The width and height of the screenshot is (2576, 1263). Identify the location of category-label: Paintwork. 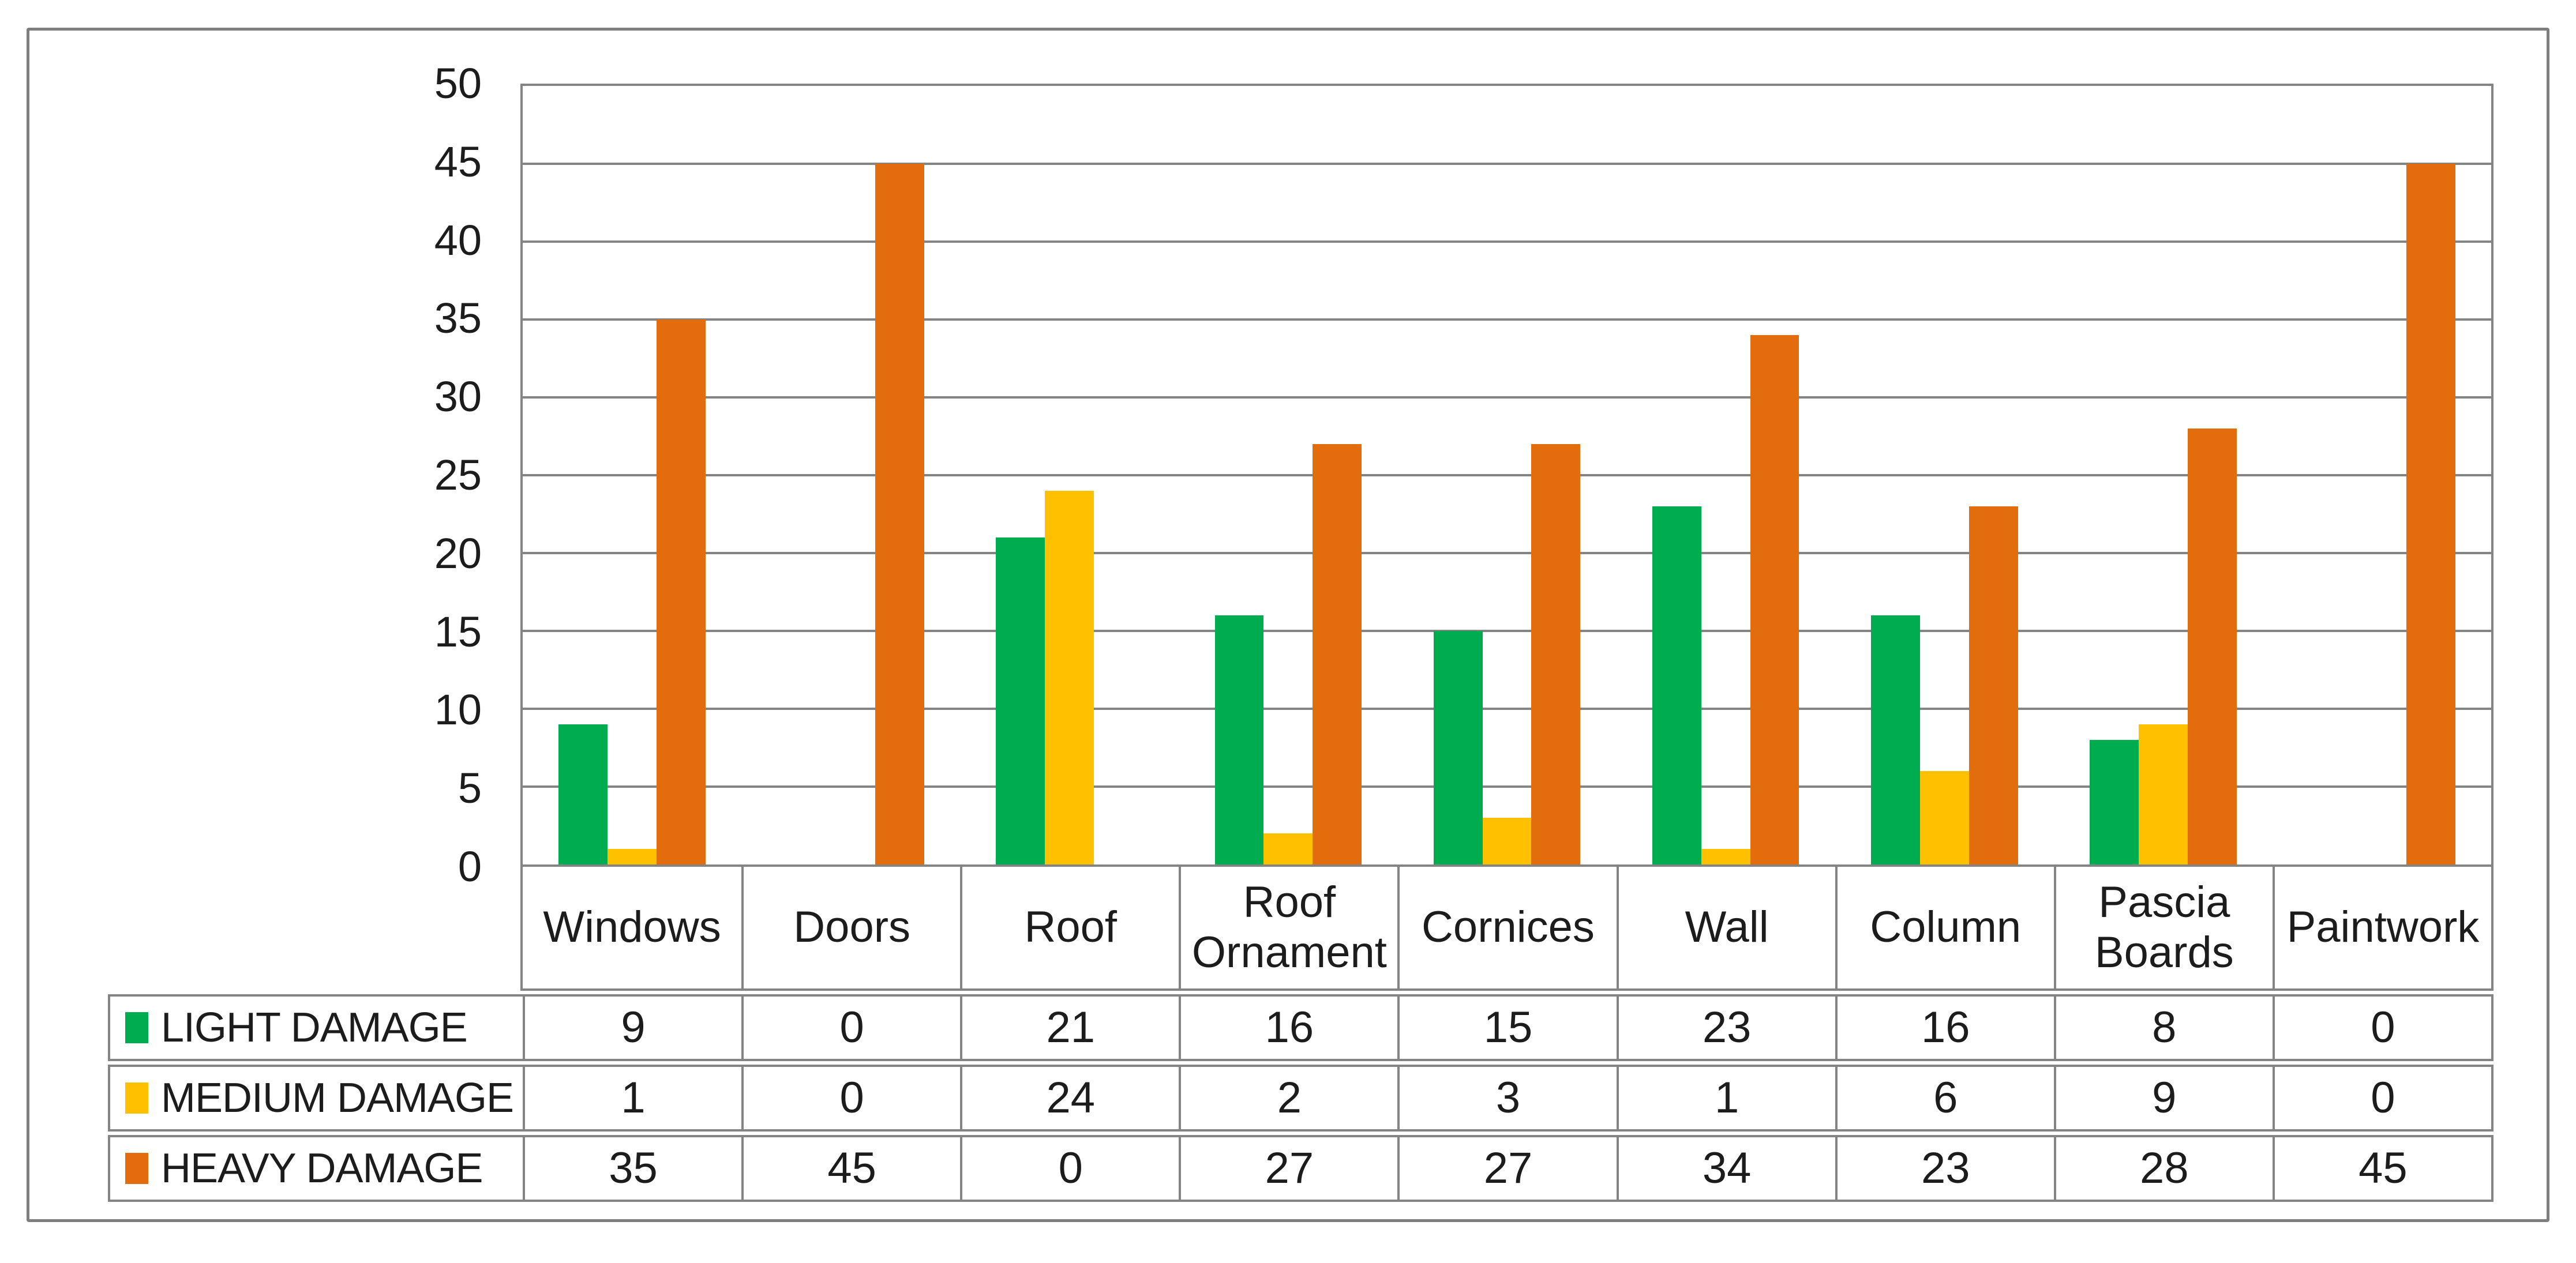
(2383, 927).